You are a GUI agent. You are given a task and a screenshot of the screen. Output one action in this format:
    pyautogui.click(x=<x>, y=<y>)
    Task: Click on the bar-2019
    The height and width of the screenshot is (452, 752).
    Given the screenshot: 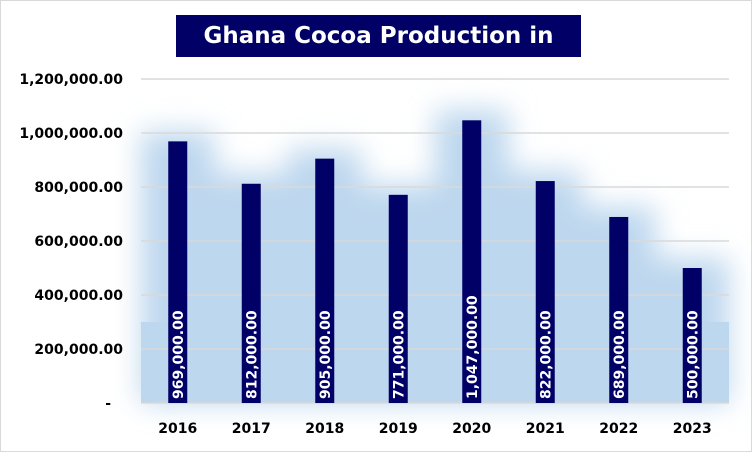 What is the action you would take?
    pyautogui.click(x=398, y=298)
    